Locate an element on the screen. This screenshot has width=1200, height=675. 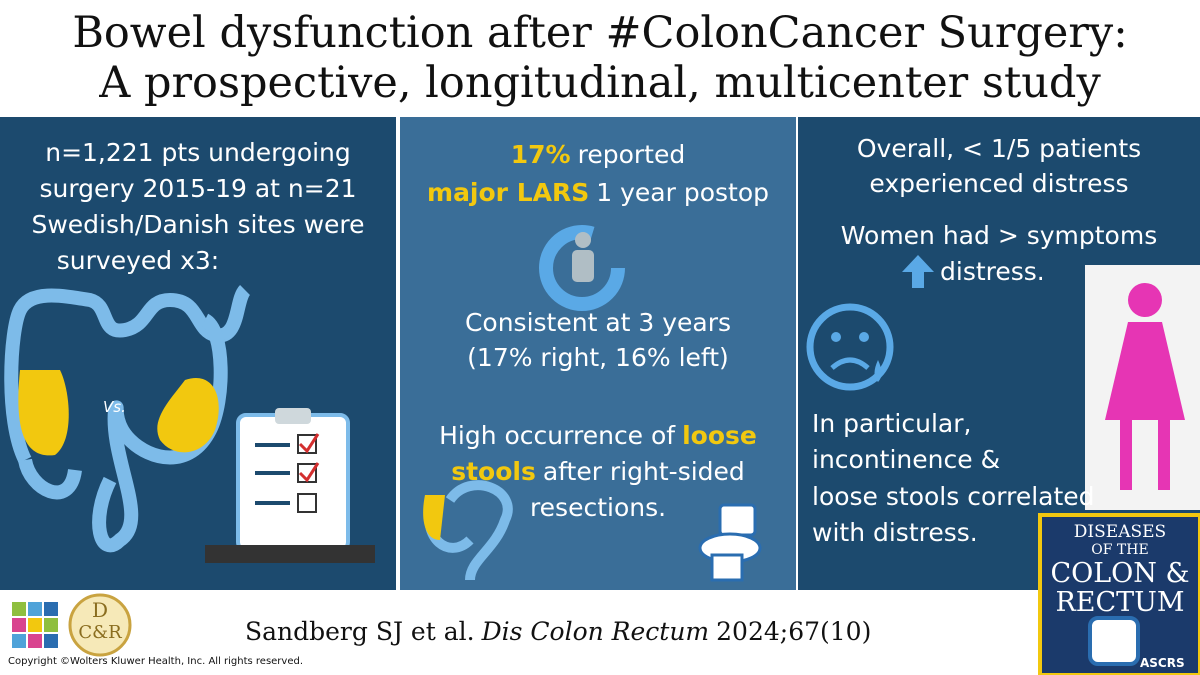
text-segment: (17% right, 16% left) is located at coordinates (598, 357).